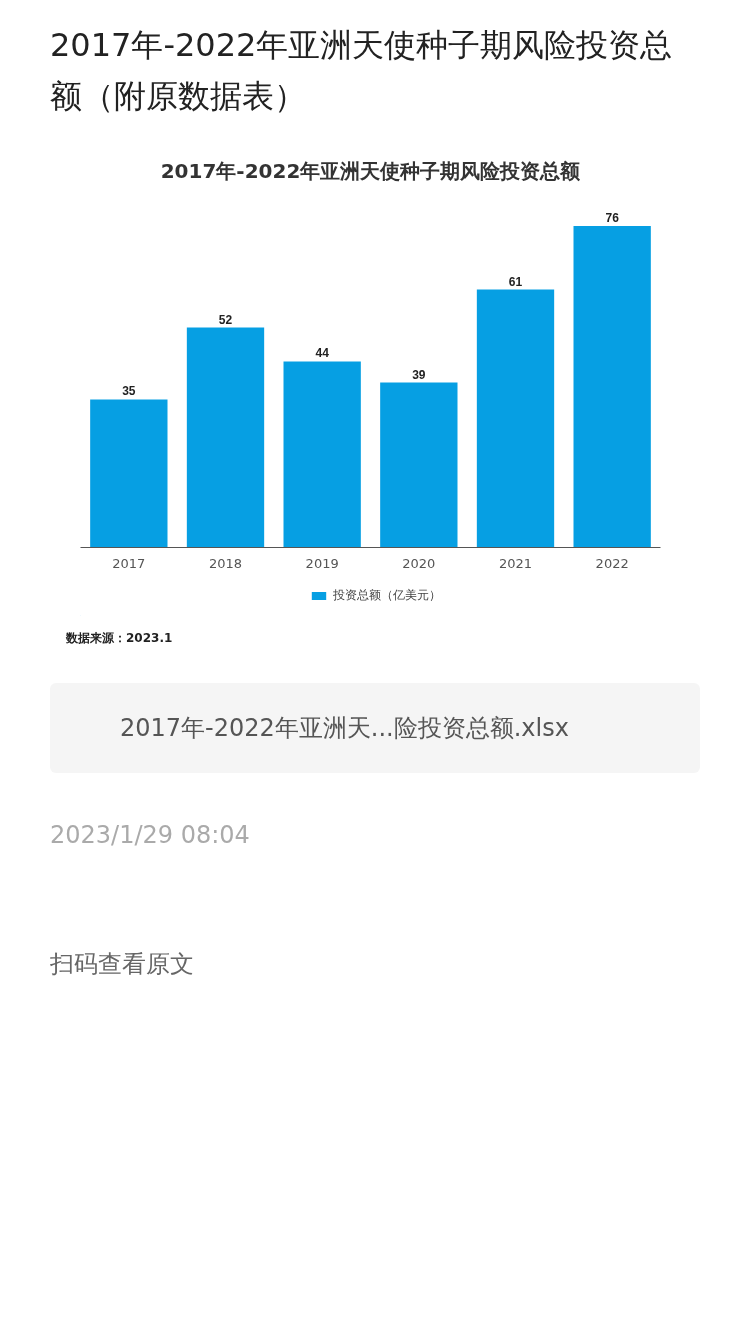 The width and height of the screenshot is (750, 1329). What do you see at coordinates (150, 835) in the screenshot?
I see `text: 2023/1/29 08:04` at bounding box center [150, 835].